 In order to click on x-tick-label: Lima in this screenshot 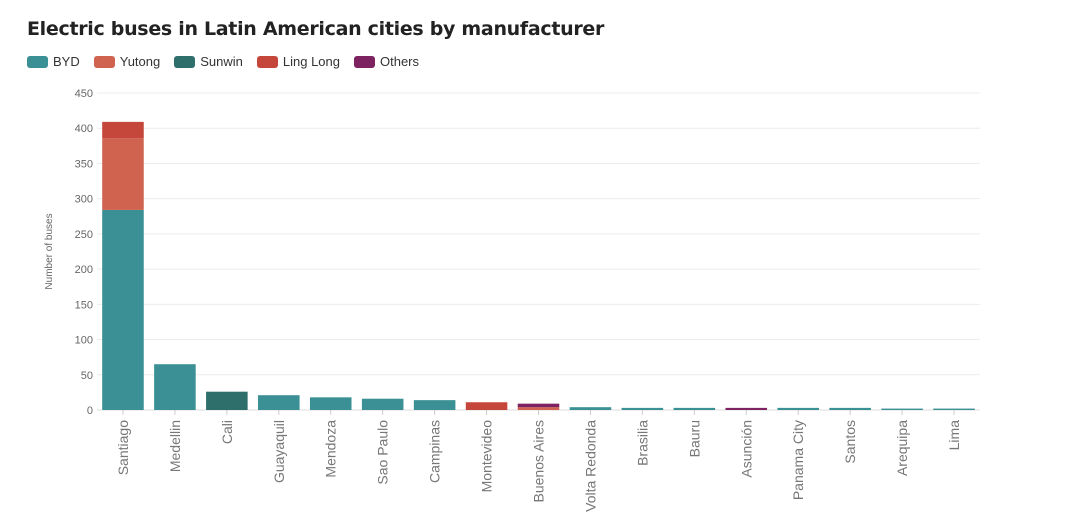, I will do `click(954, 435)`.